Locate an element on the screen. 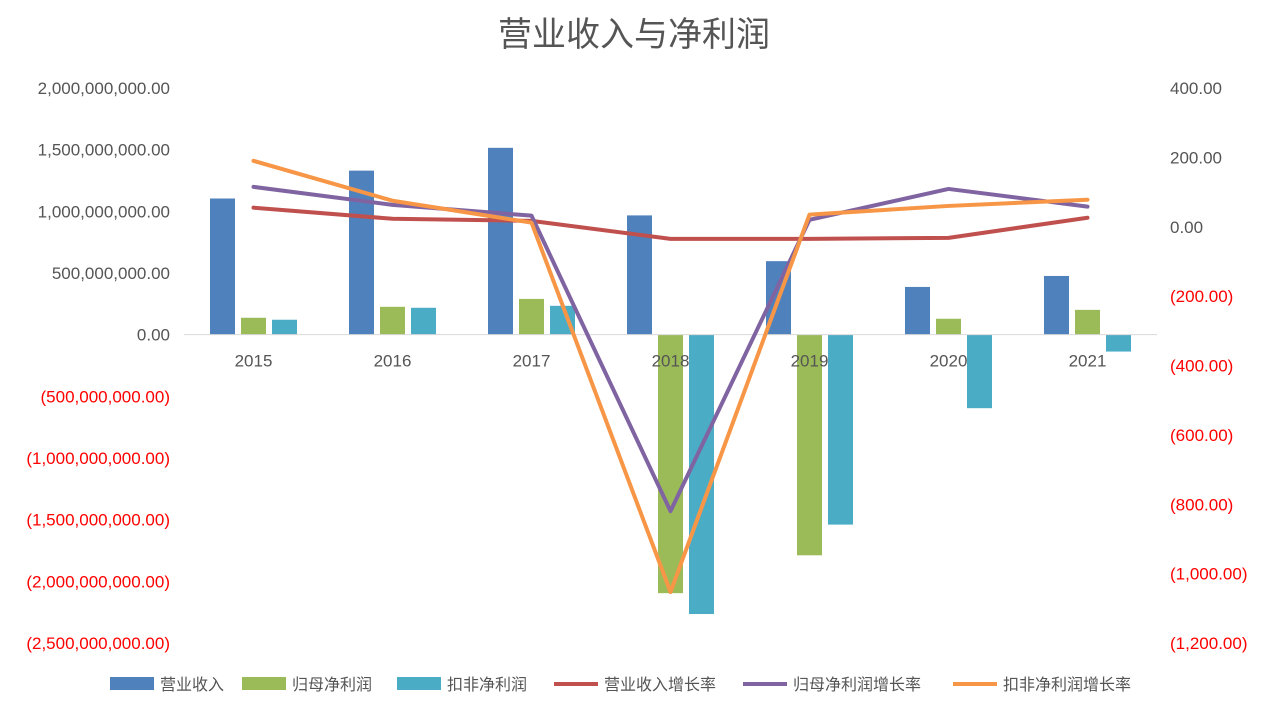 The width and height of the screenshot is (1269, 713). left-axis-tick-label: 1,500,000,000.00 is located at coordinates (104, 150).